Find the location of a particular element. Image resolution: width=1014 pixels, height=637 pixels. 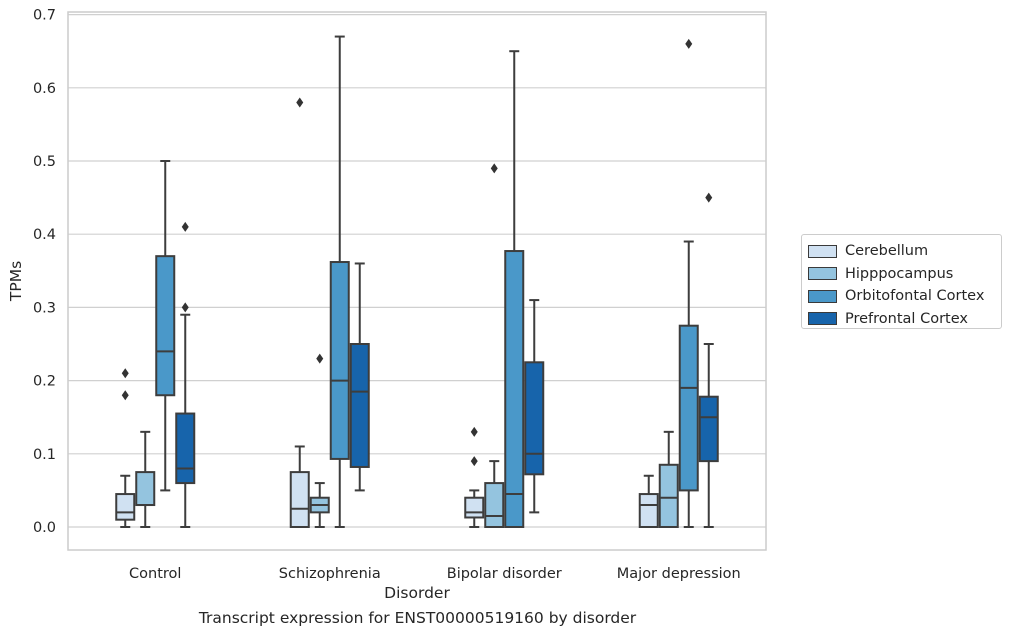

legend-swatch-prefrontal-cortex is located at coordinates (822, 319).